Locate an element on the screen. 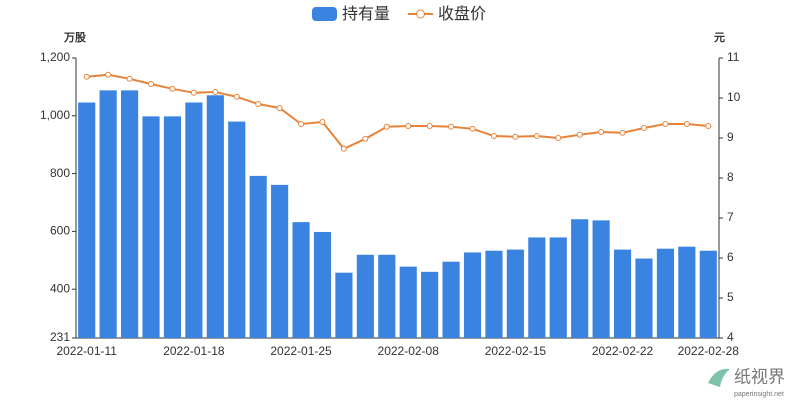 The width and height of the screenshot is (800, 400). watermark-url: paperinsight.net is located at coordinates (759, 394).